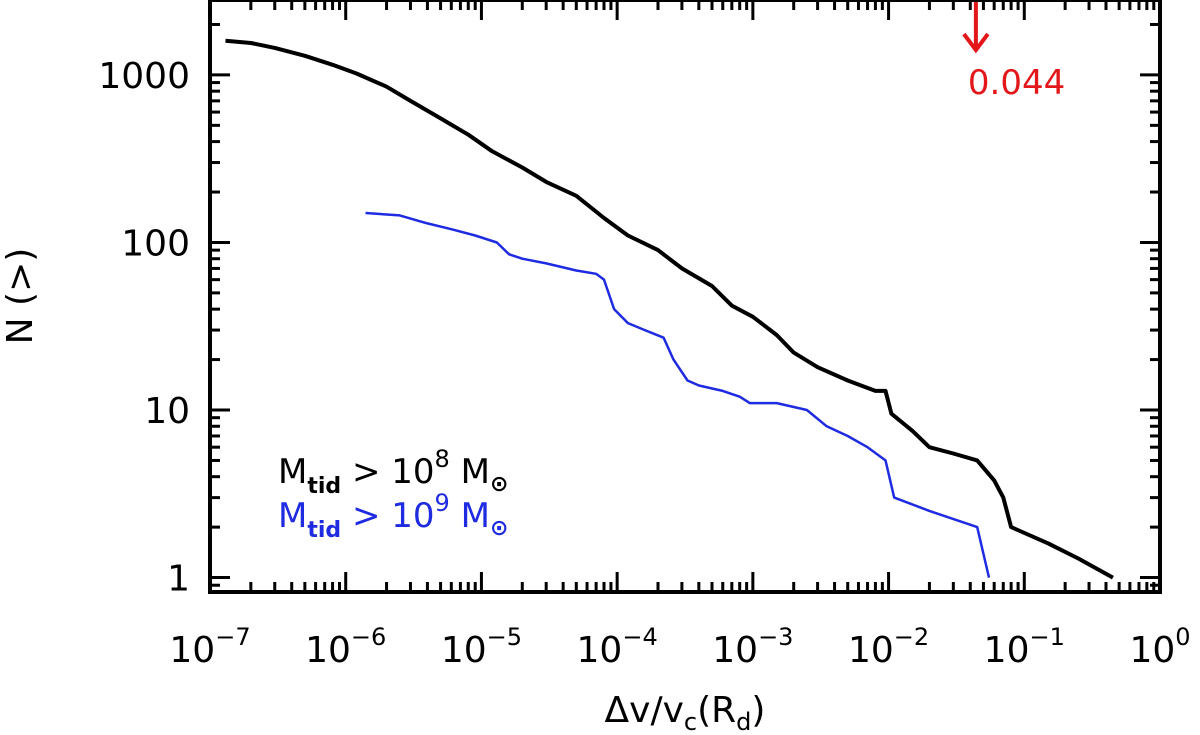  What do you see at coordinates (888, 647) in the screenshot?
I see `x-tick-label: 10⁻²` at bounding box center [888, 647].